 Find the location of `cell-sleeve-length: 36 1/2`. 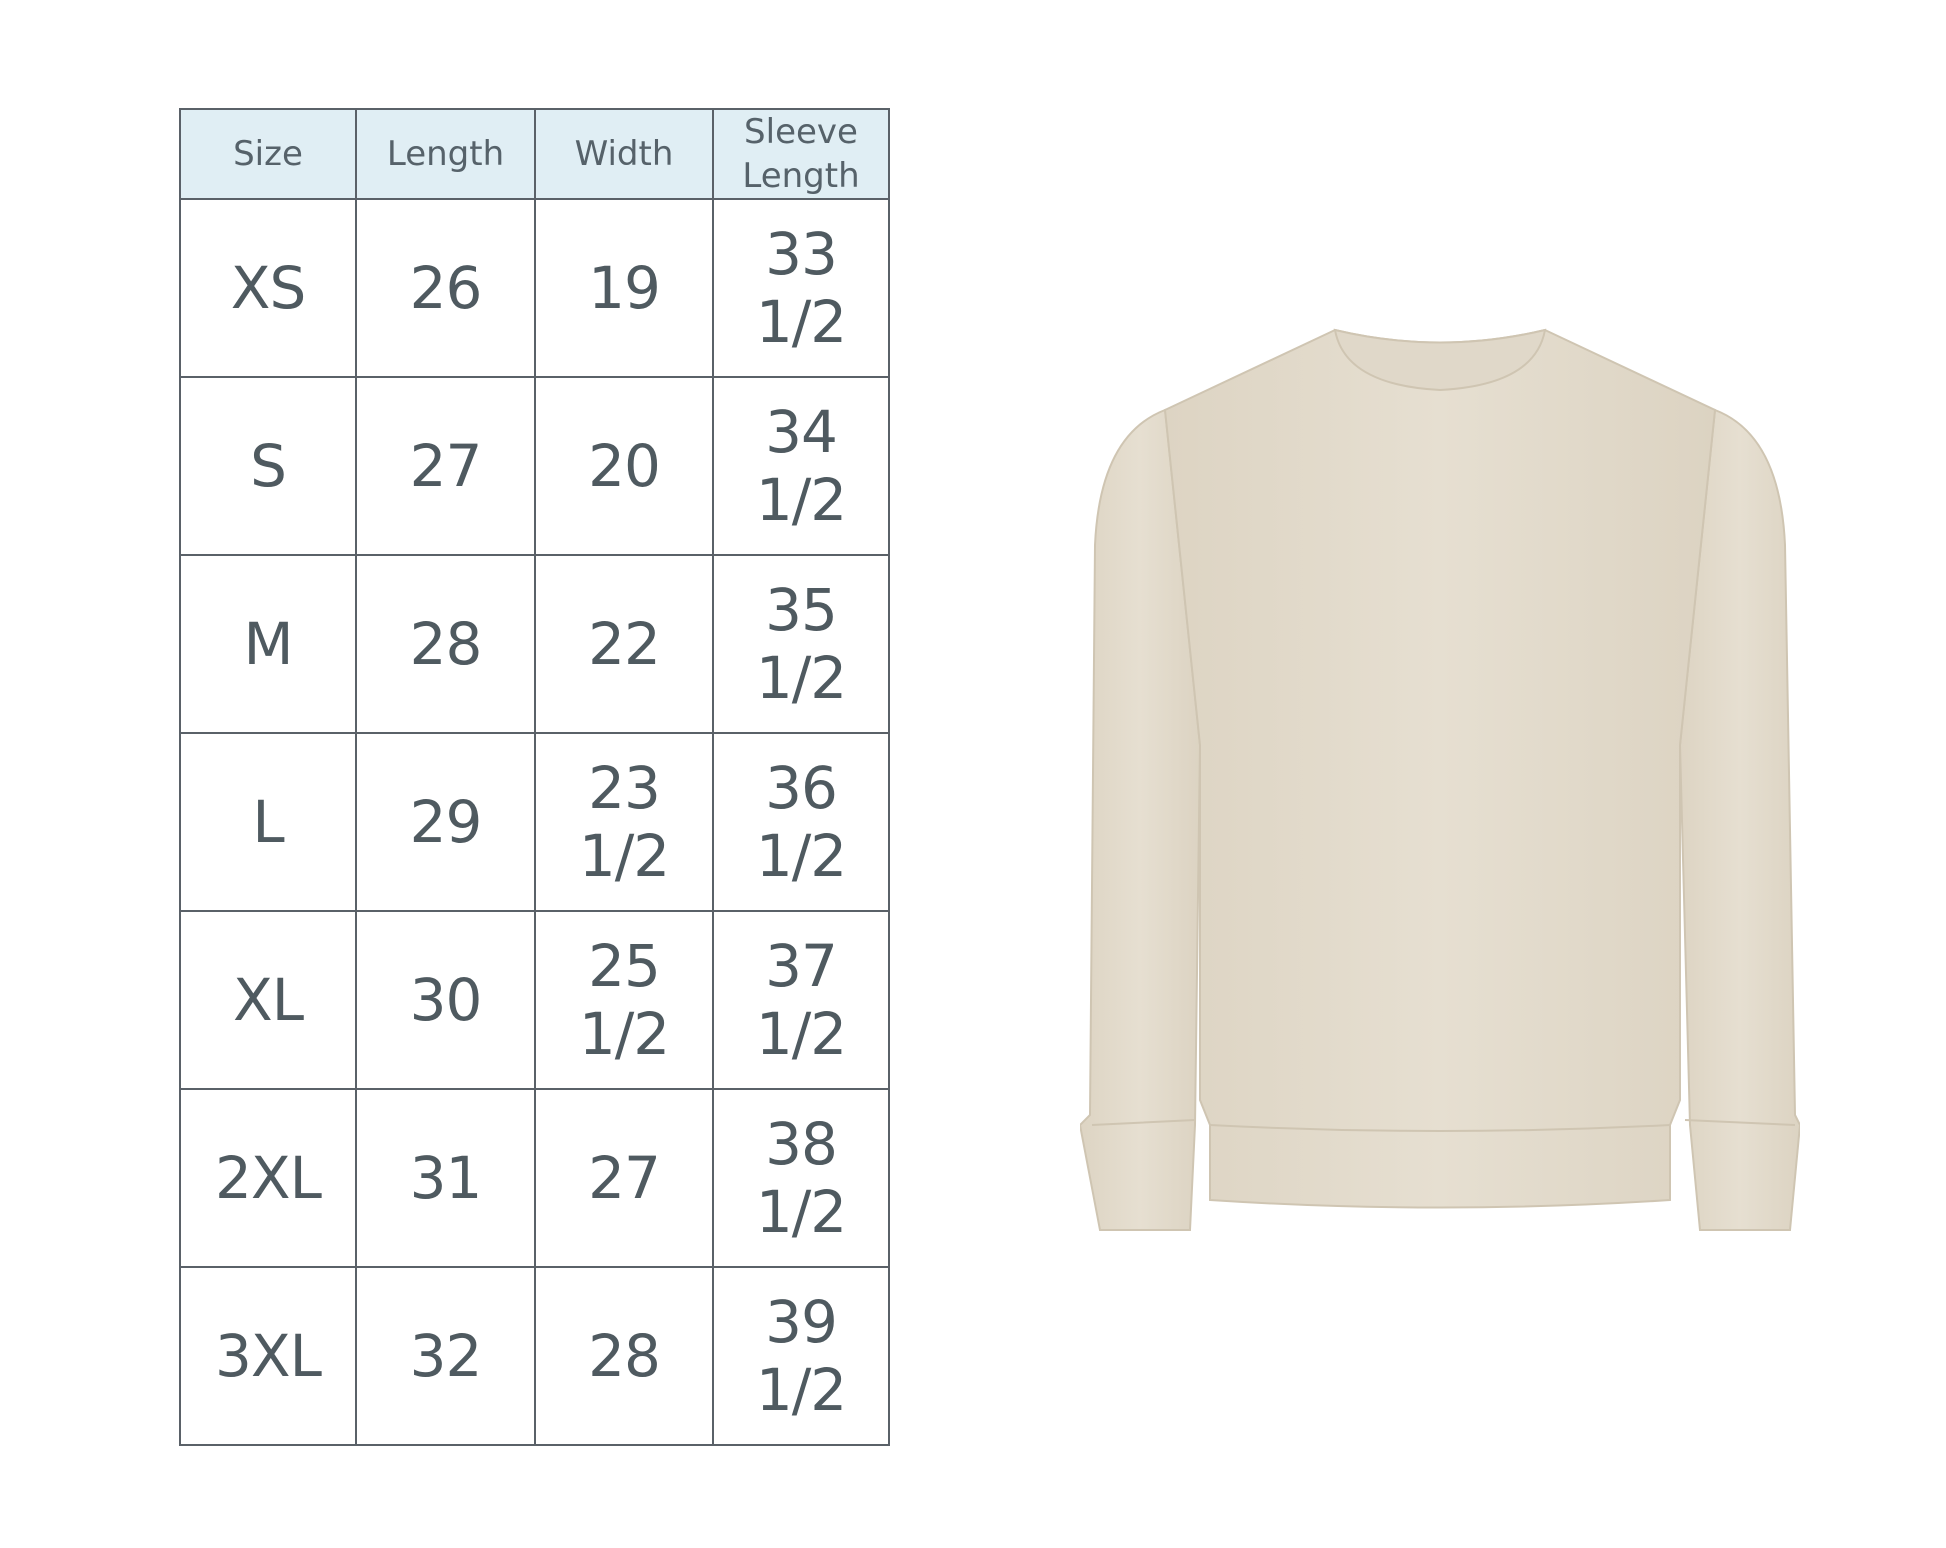

cell-sleeve-length: 36 1/2 is located at coordinates (801, 822).